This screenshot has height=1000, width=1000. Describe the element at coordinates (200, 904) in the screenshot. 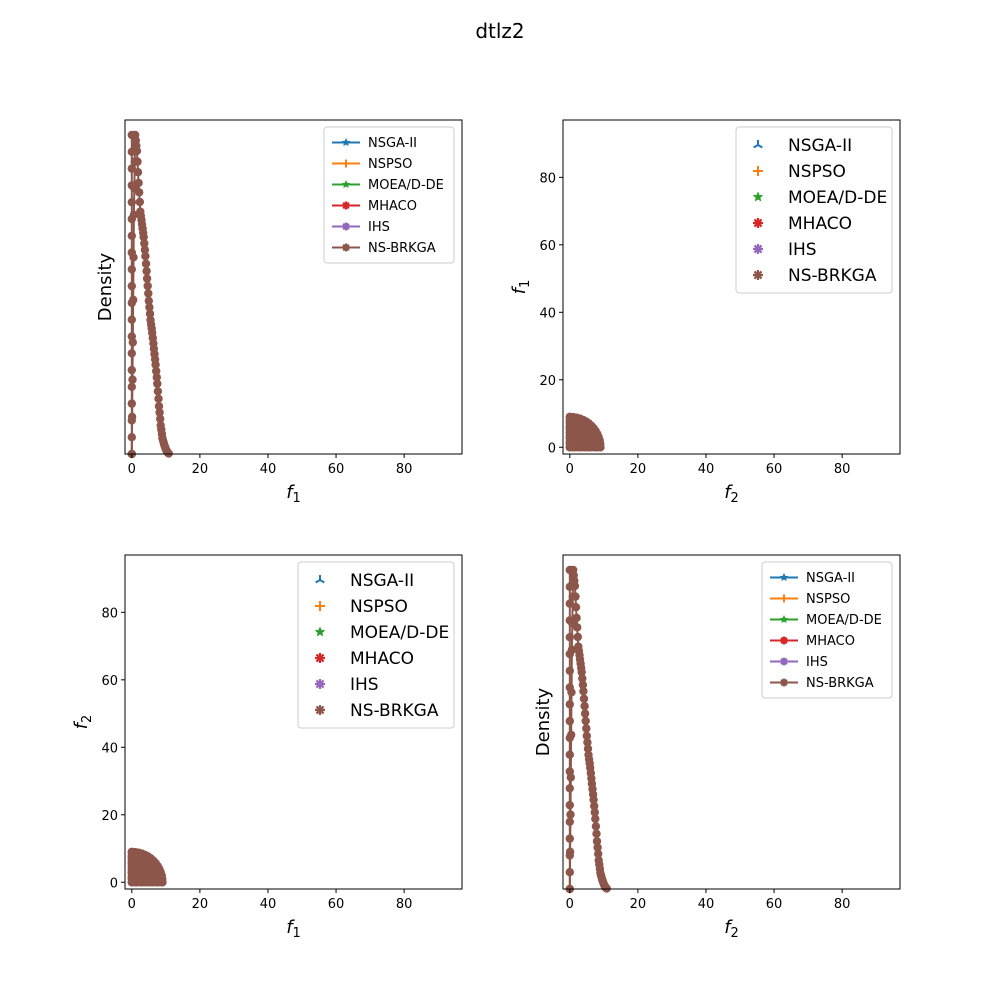

I see `x-tick-label: 20` at that location.